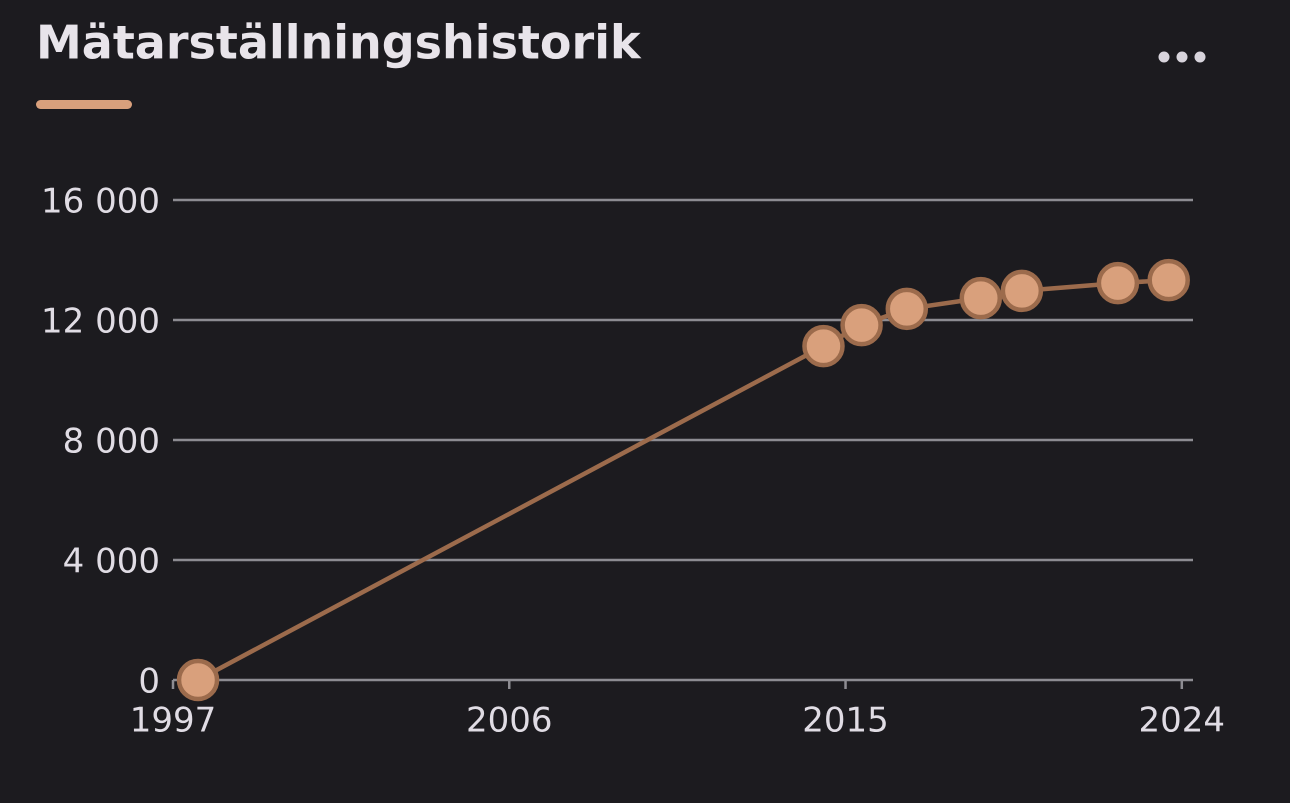 Image resolution: width=1290 pixels, height=803 pixels. Describe the element at coordinates (100, 322) in the screenshot. I see `y-tick-label: 12 000` at that location.